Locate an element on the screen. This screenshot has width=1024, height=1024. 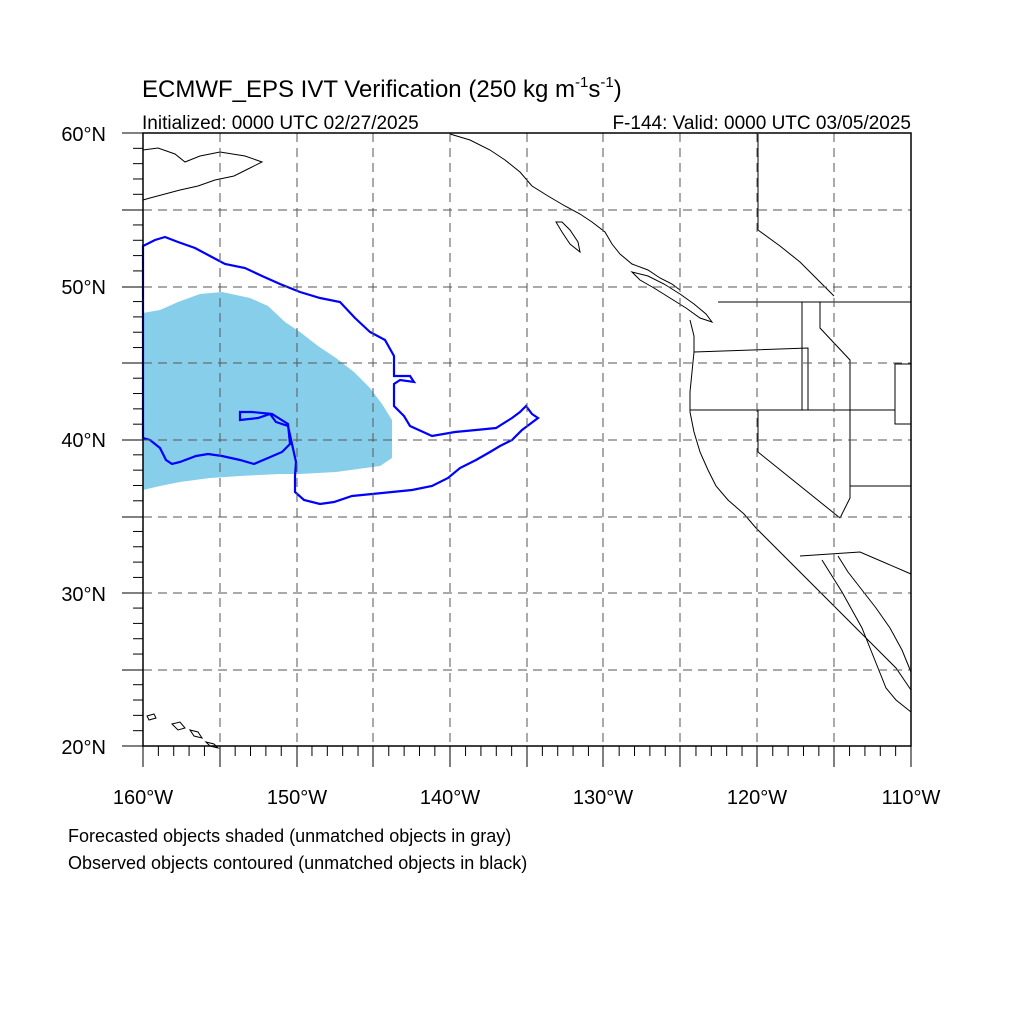
lon-label-120w: 120°W is located at coordinates (757, 798).